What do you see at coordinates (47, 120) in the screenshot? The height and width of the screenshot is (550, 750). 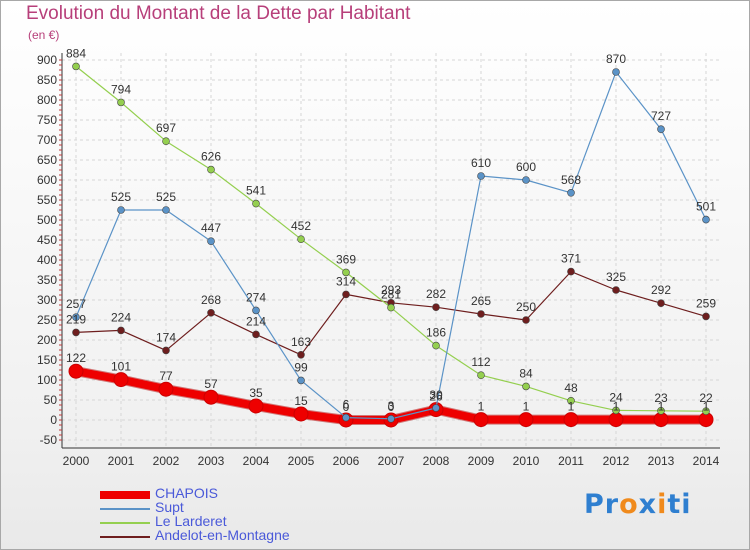 I see `y-tick-label: 750` at bounding box center [47, 120].